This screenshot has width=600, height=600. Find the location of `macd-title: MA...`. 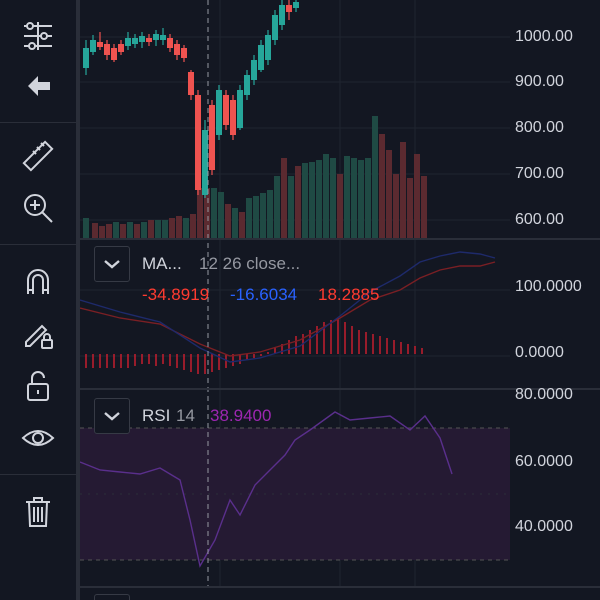

macd-title: MA... is located at coordinates (162, 263).